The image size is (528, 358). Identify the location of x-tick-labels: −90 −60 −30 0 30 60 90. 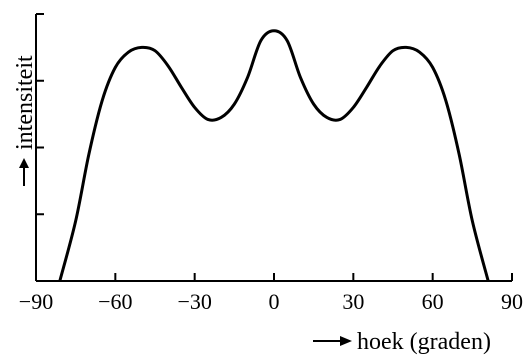
(271, 301).